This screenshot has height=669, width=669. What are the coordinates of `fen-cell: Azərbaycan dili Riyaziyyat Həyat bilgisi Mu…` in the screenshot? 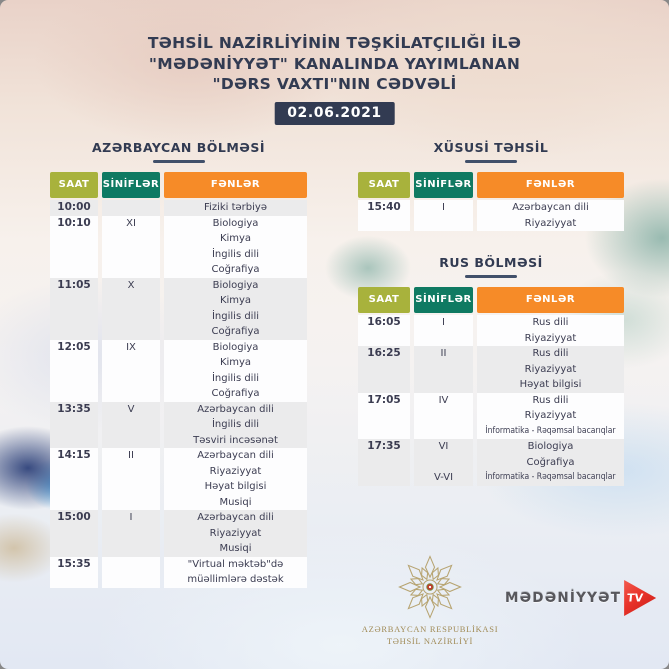 It's located at (235, 479).